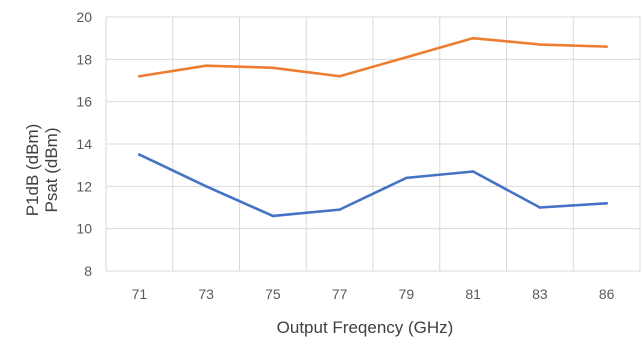 The width and height of the screenshot is (642, 341). I want to click on y-axis-title-p1db: P1dB (dBm), so click(32, 170).